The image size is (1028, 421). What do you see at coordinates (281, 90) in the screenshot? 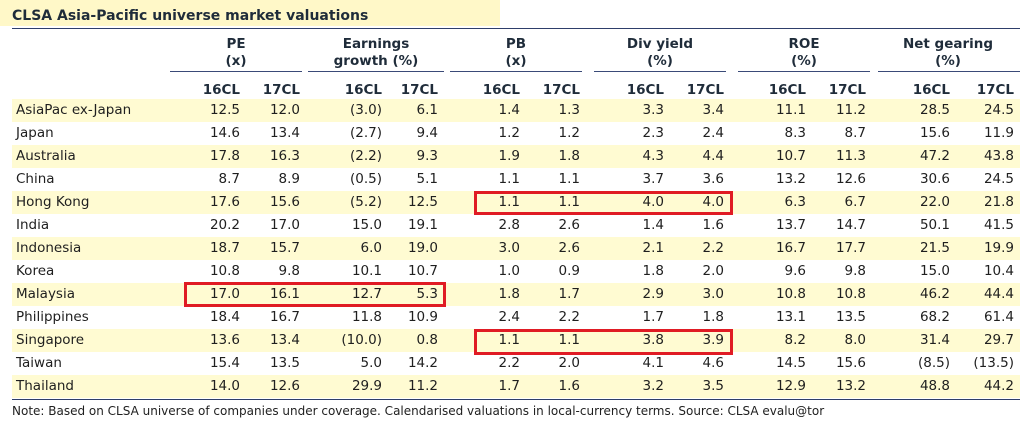
I see `sub-header-1: 17CL` at bounding box center [281, 90].